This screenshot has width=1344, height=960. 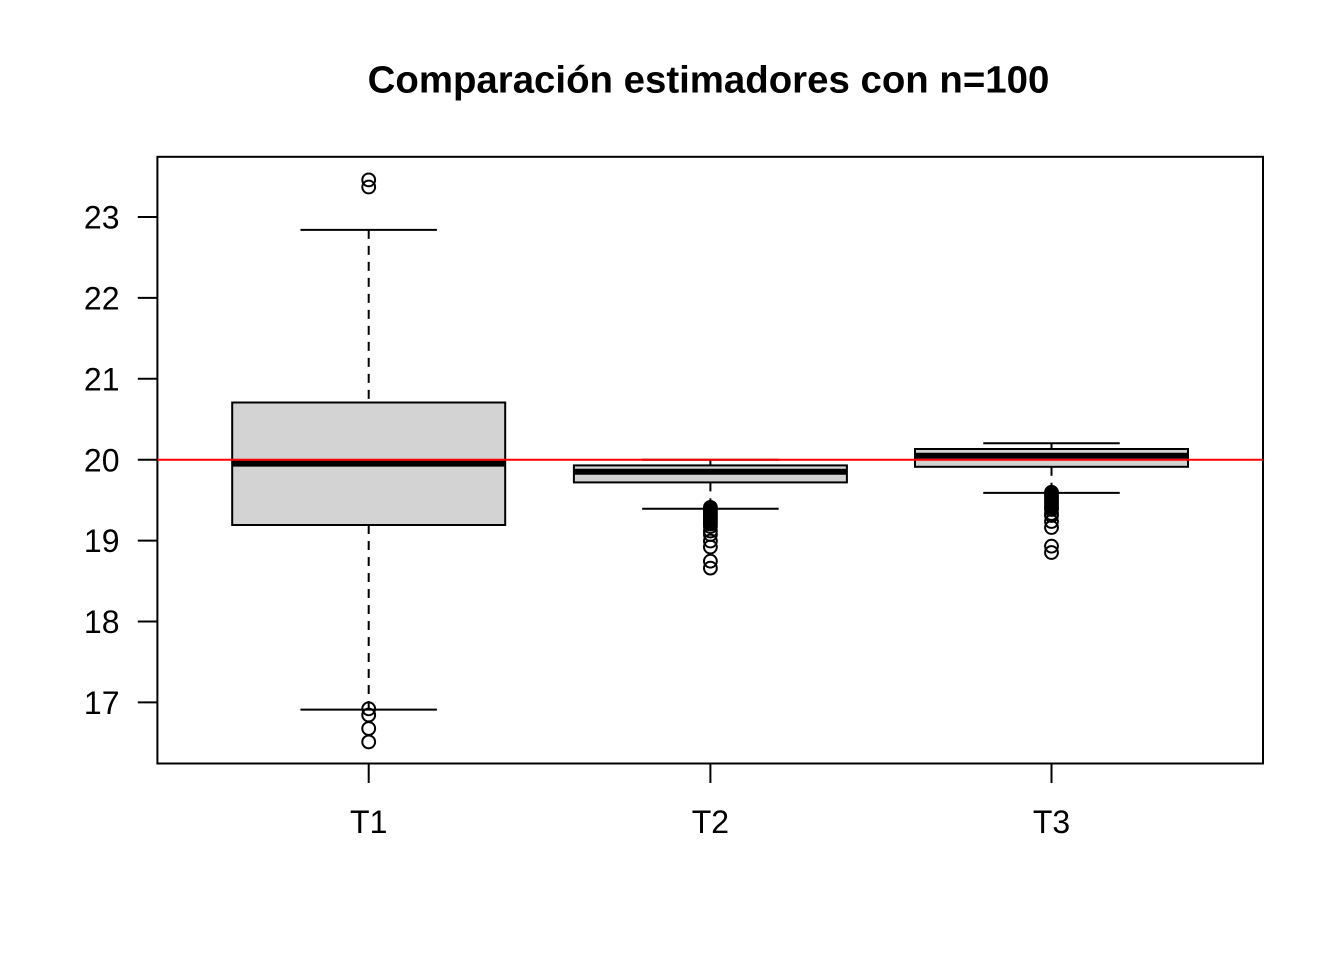 I want to click on svg-text: 20, so click(x=102, y=460).